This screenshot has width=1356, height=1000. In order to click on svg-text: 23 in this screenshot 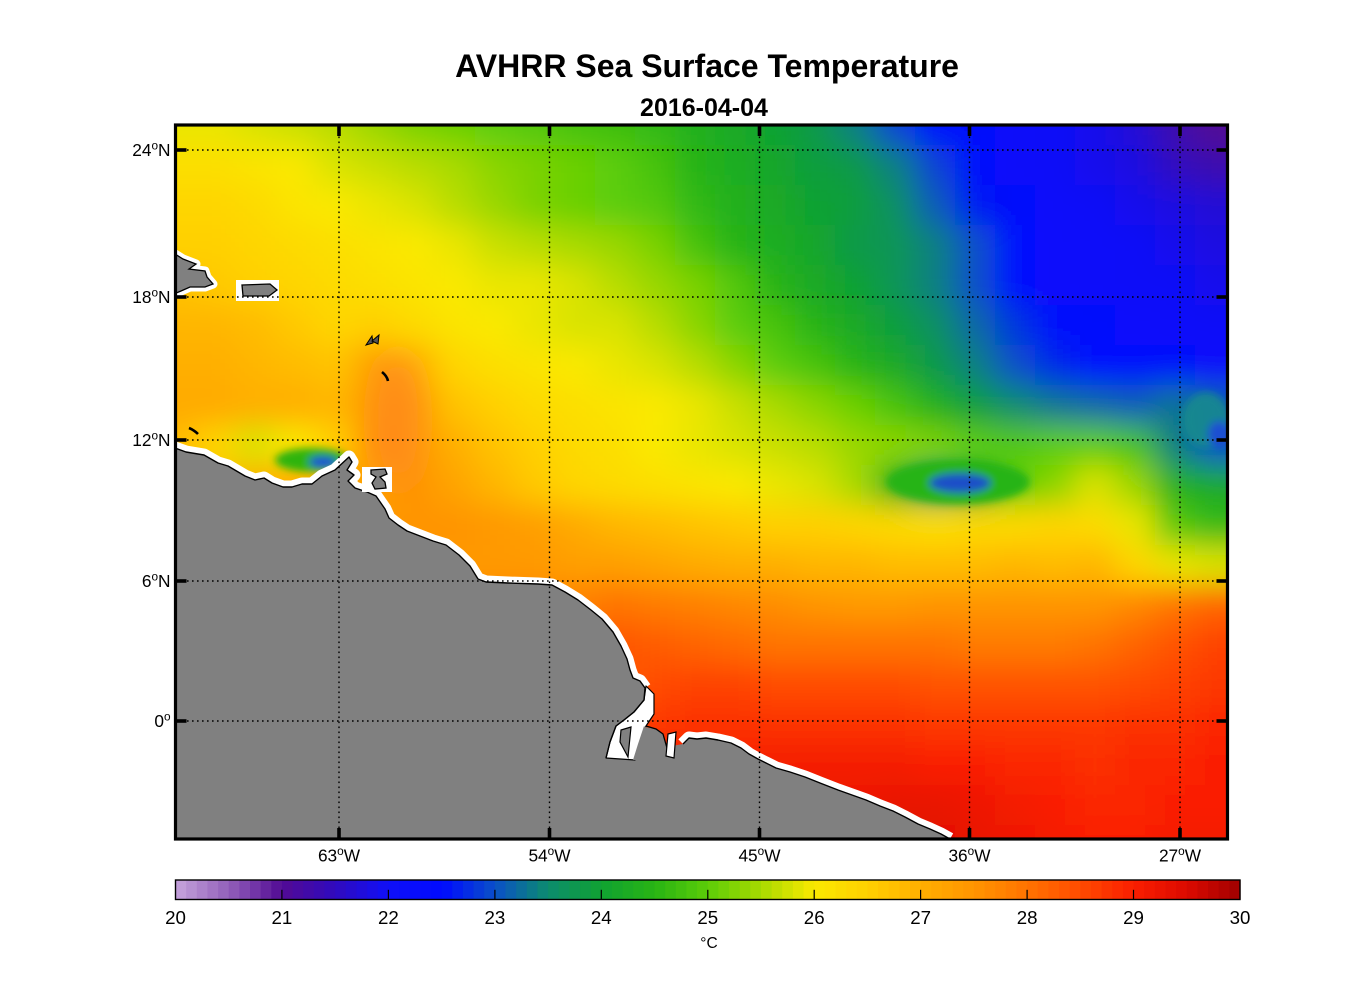, I will do `click(495, 917)`.